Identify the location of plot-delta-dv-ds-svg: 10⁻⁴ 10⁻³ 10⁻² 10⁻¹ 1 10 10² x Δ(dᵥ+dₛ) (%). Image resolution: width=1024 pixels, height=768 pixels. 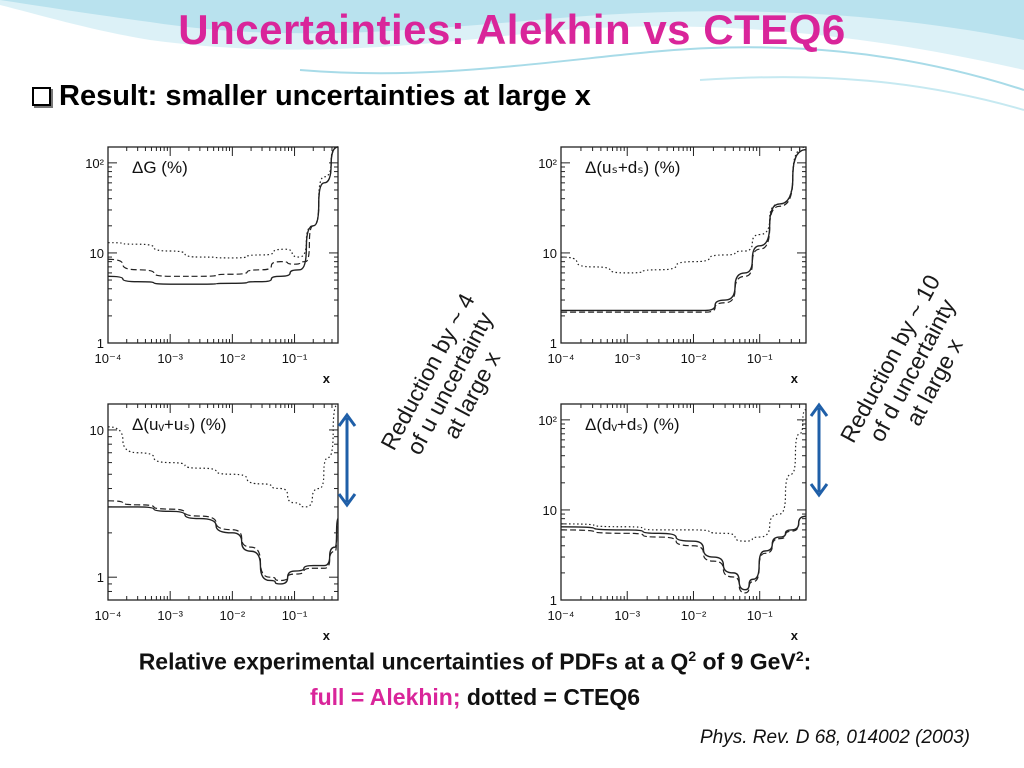
(672, 523).